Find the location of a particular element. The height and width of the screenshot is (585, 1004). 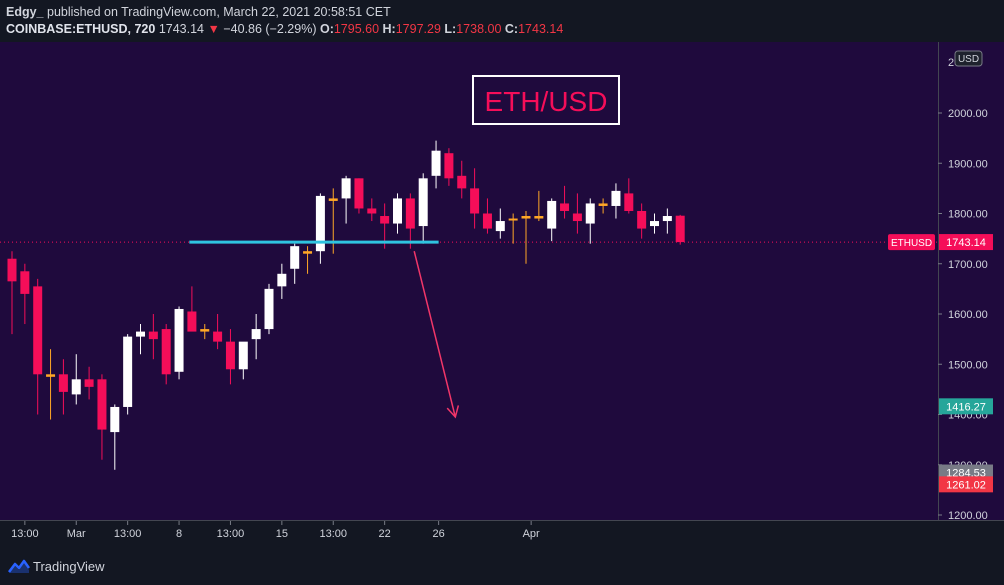

open-value: 1795.60 is located at coordinates (356, 29).